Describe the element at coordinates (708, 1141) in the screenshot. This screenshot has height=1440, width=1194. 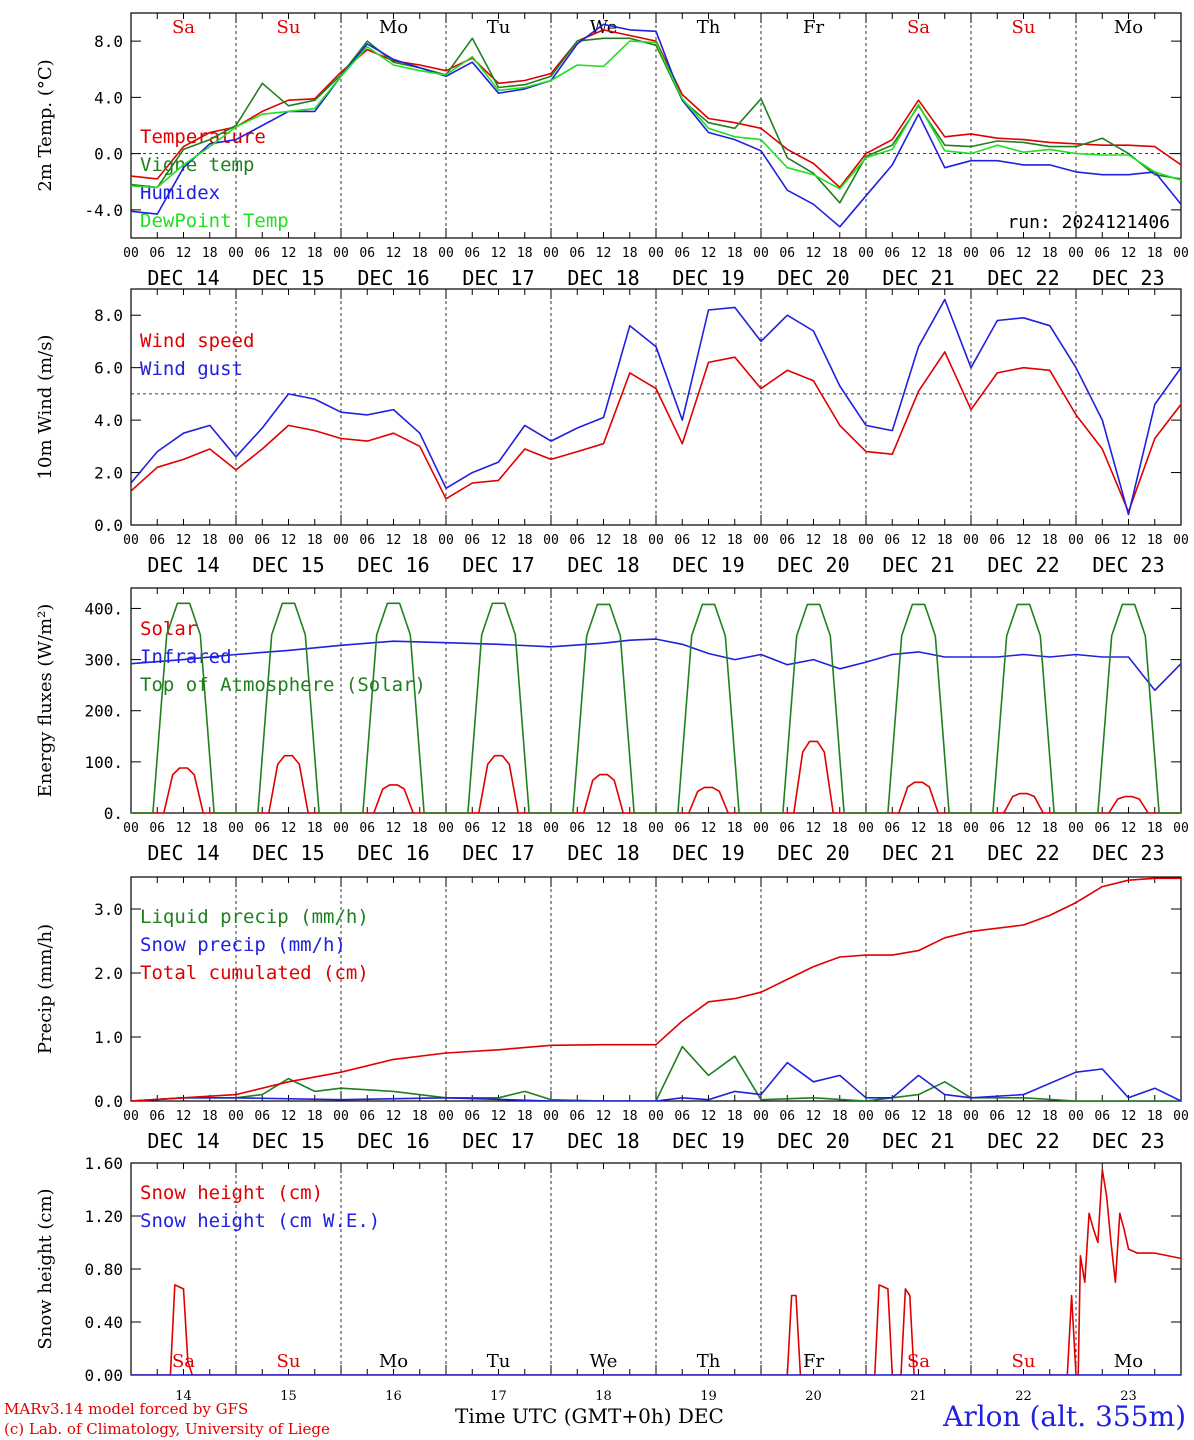
I see `date-label: DEC 19` at that location.